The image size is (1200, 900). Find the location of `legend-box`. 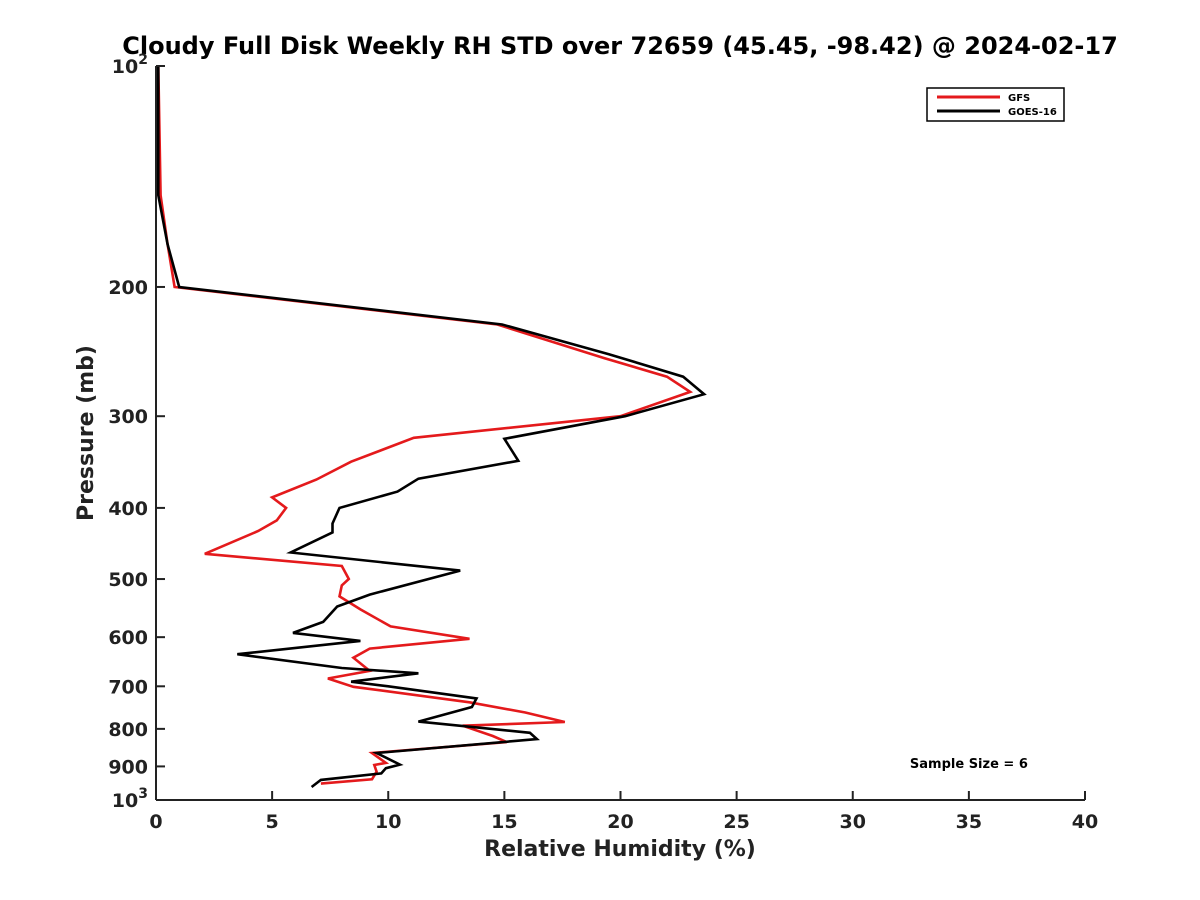

legend-box is located at coordinates (995, 104).